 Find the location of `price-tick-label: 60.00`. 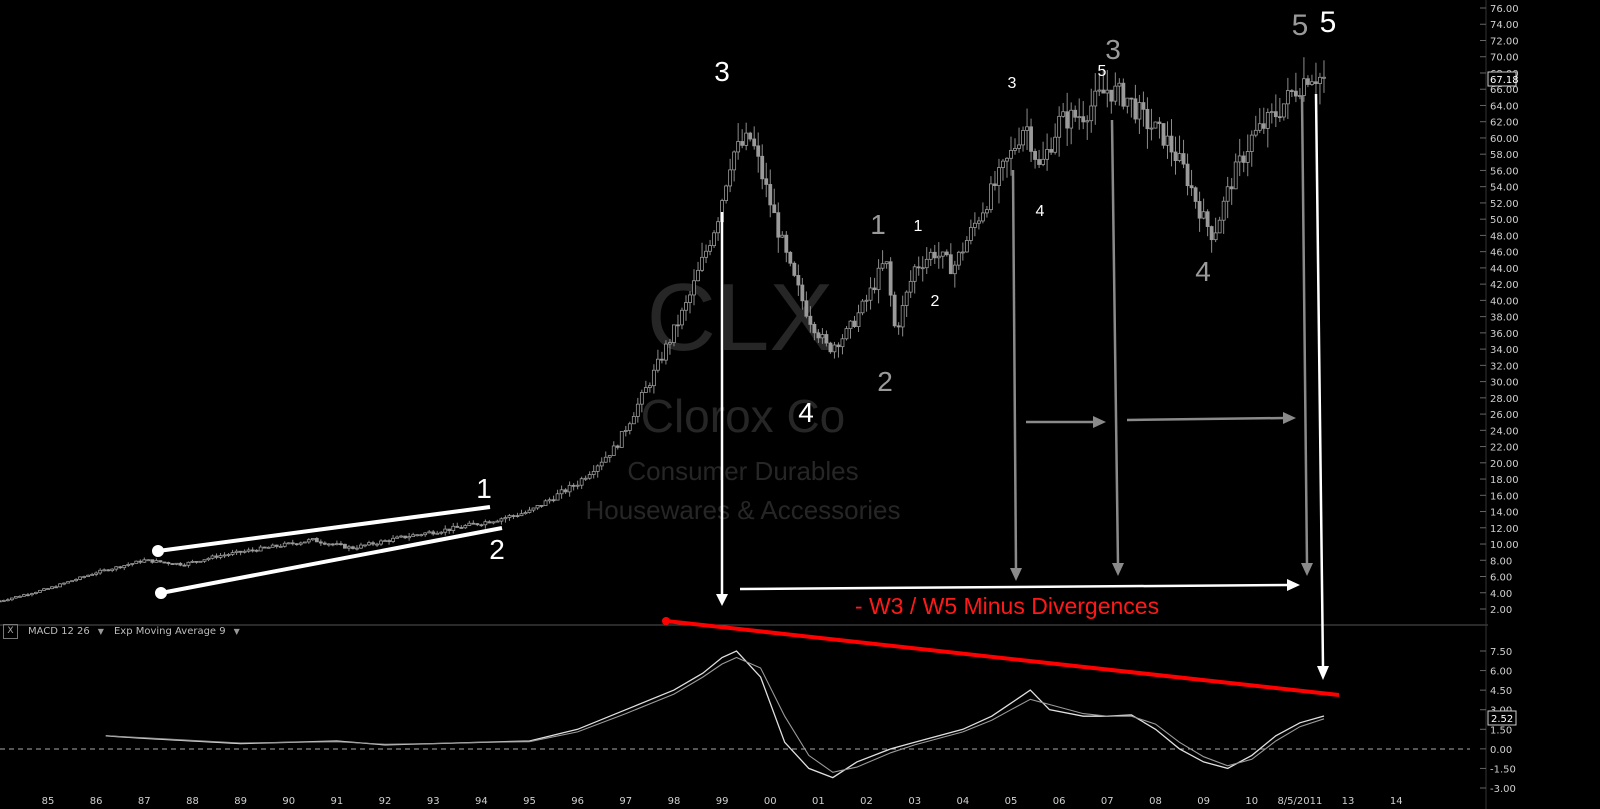

price-tick-label: 60.00 is located at coordinates (1504, 139).